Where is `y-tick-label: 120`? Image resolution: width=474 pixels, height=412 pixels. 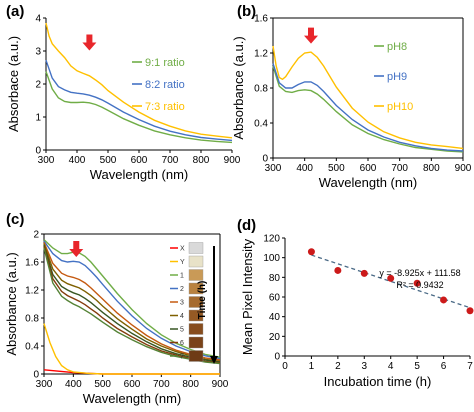
y-tick-label: 120 is located at coordinates (271, 239).